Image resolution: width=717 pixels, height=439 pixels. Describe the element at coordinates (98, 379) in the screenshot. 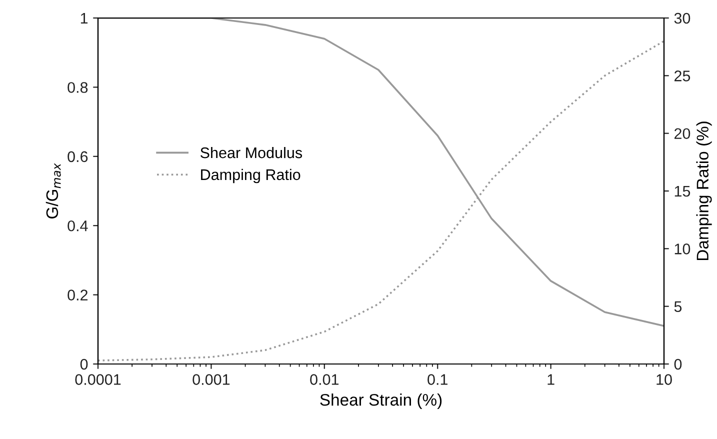

I see `x-tick-label: 0.0001` at that location.